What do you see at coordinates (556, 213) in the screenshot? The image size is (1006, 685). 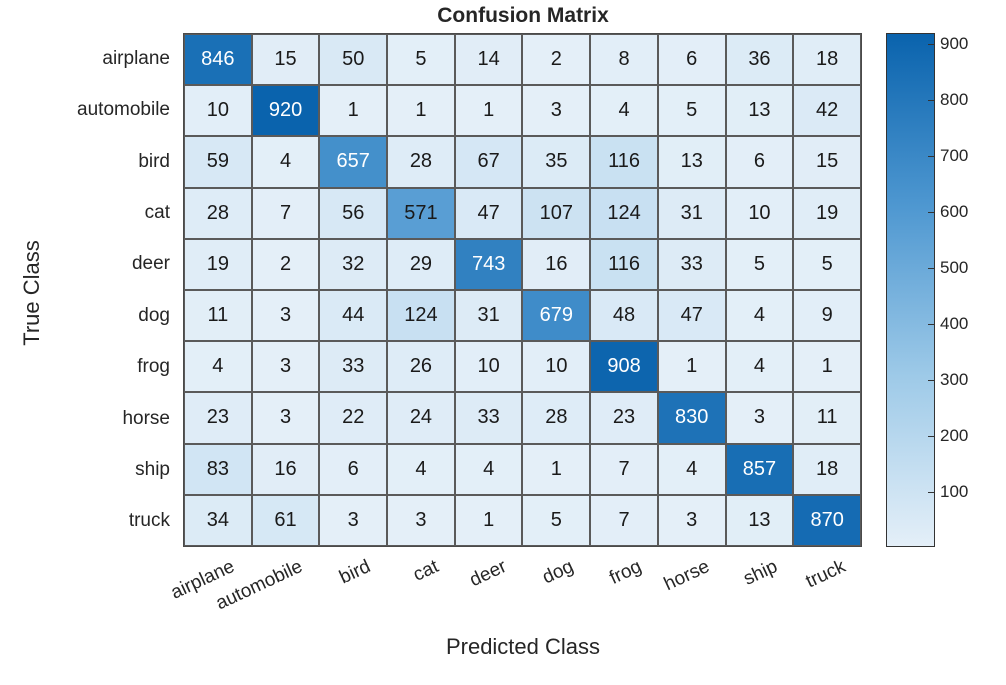 I see `matrix-cell: 107` at bounding box center [556, 213].